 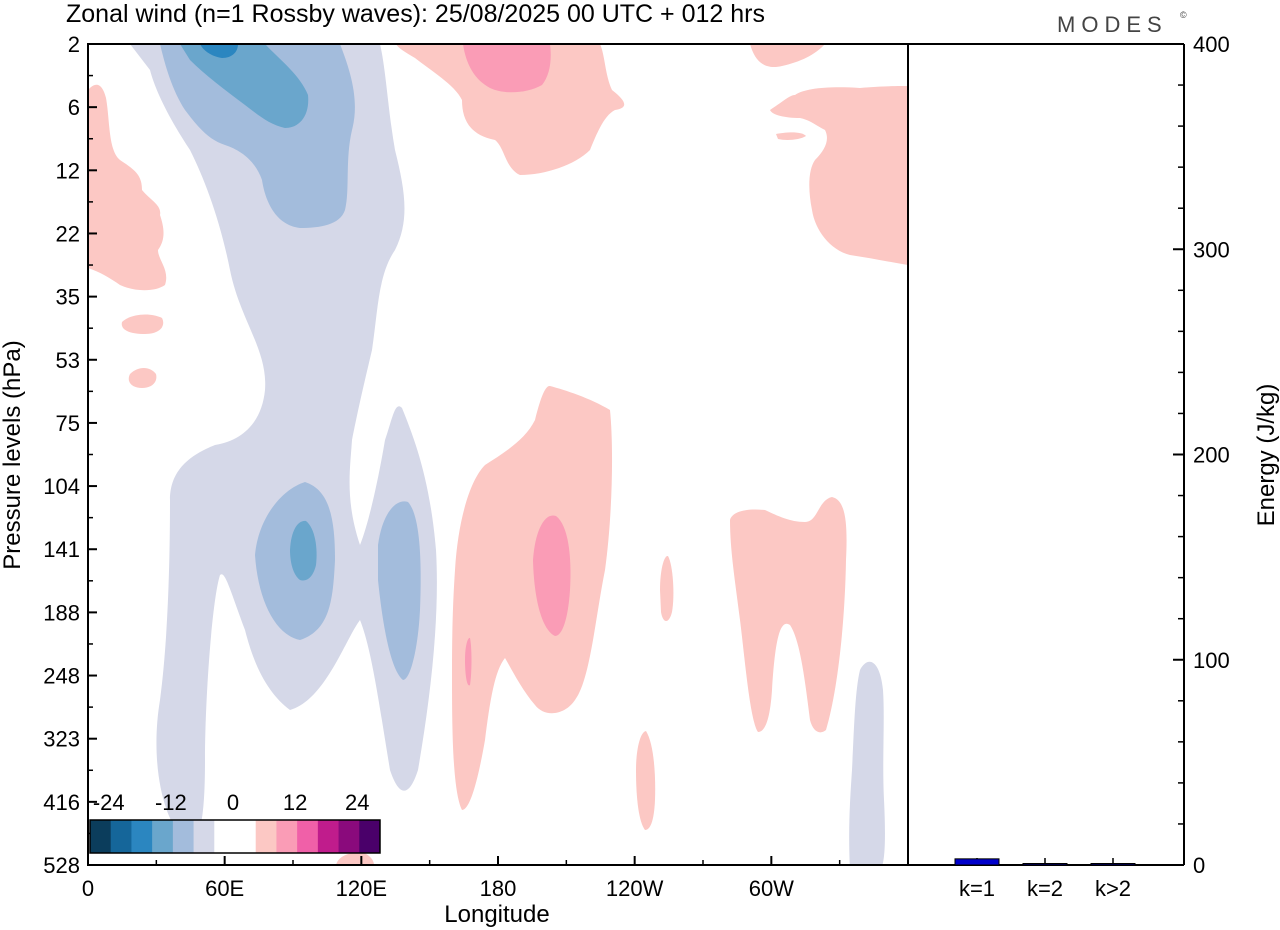 I want to click on colorbar-label: 24, so click(x=357, y=802).